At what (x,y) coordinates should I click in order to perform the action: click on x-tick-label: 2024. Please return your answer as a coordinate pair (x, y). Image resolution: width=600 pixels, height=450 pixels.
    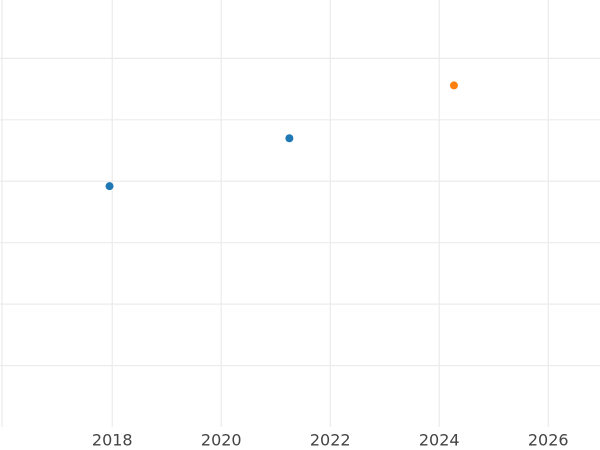
    Looking at the image, I should click on (439, 440).